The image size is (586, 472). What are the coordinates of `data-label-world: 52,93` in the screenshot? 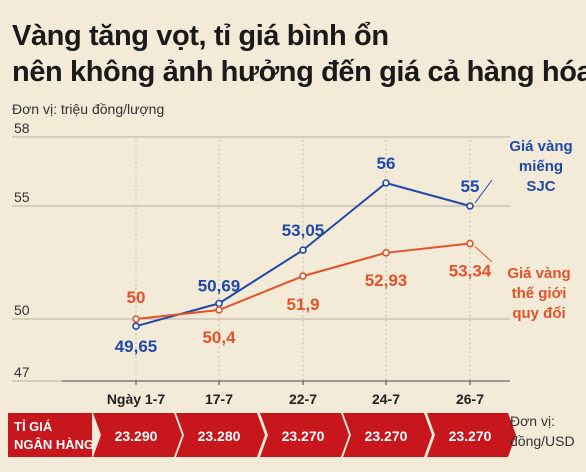 It's located at (386, 280).